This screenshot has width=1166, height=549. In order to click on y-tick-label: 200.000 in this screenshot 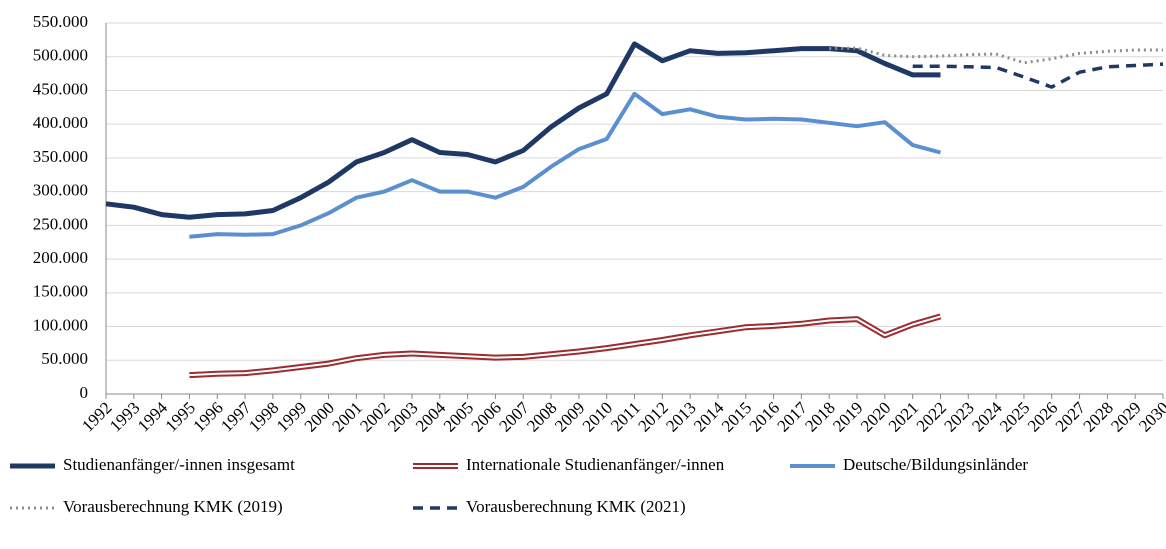, I will do `click(60, 257)`.